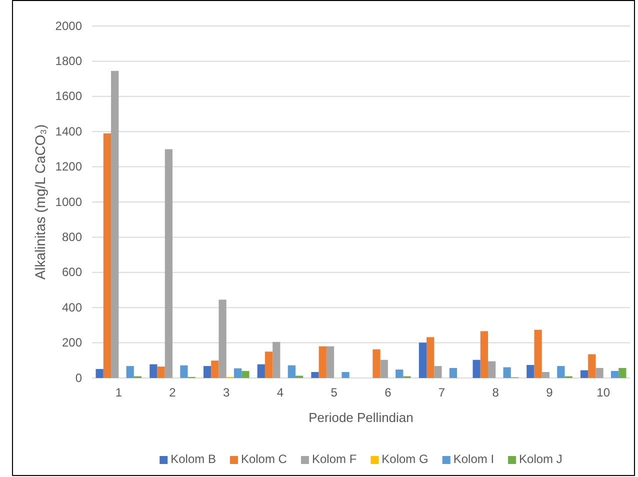  Describe the element at coordinates (334, 393) in the screenshot. I see `x-tick-label: 5` at that location.